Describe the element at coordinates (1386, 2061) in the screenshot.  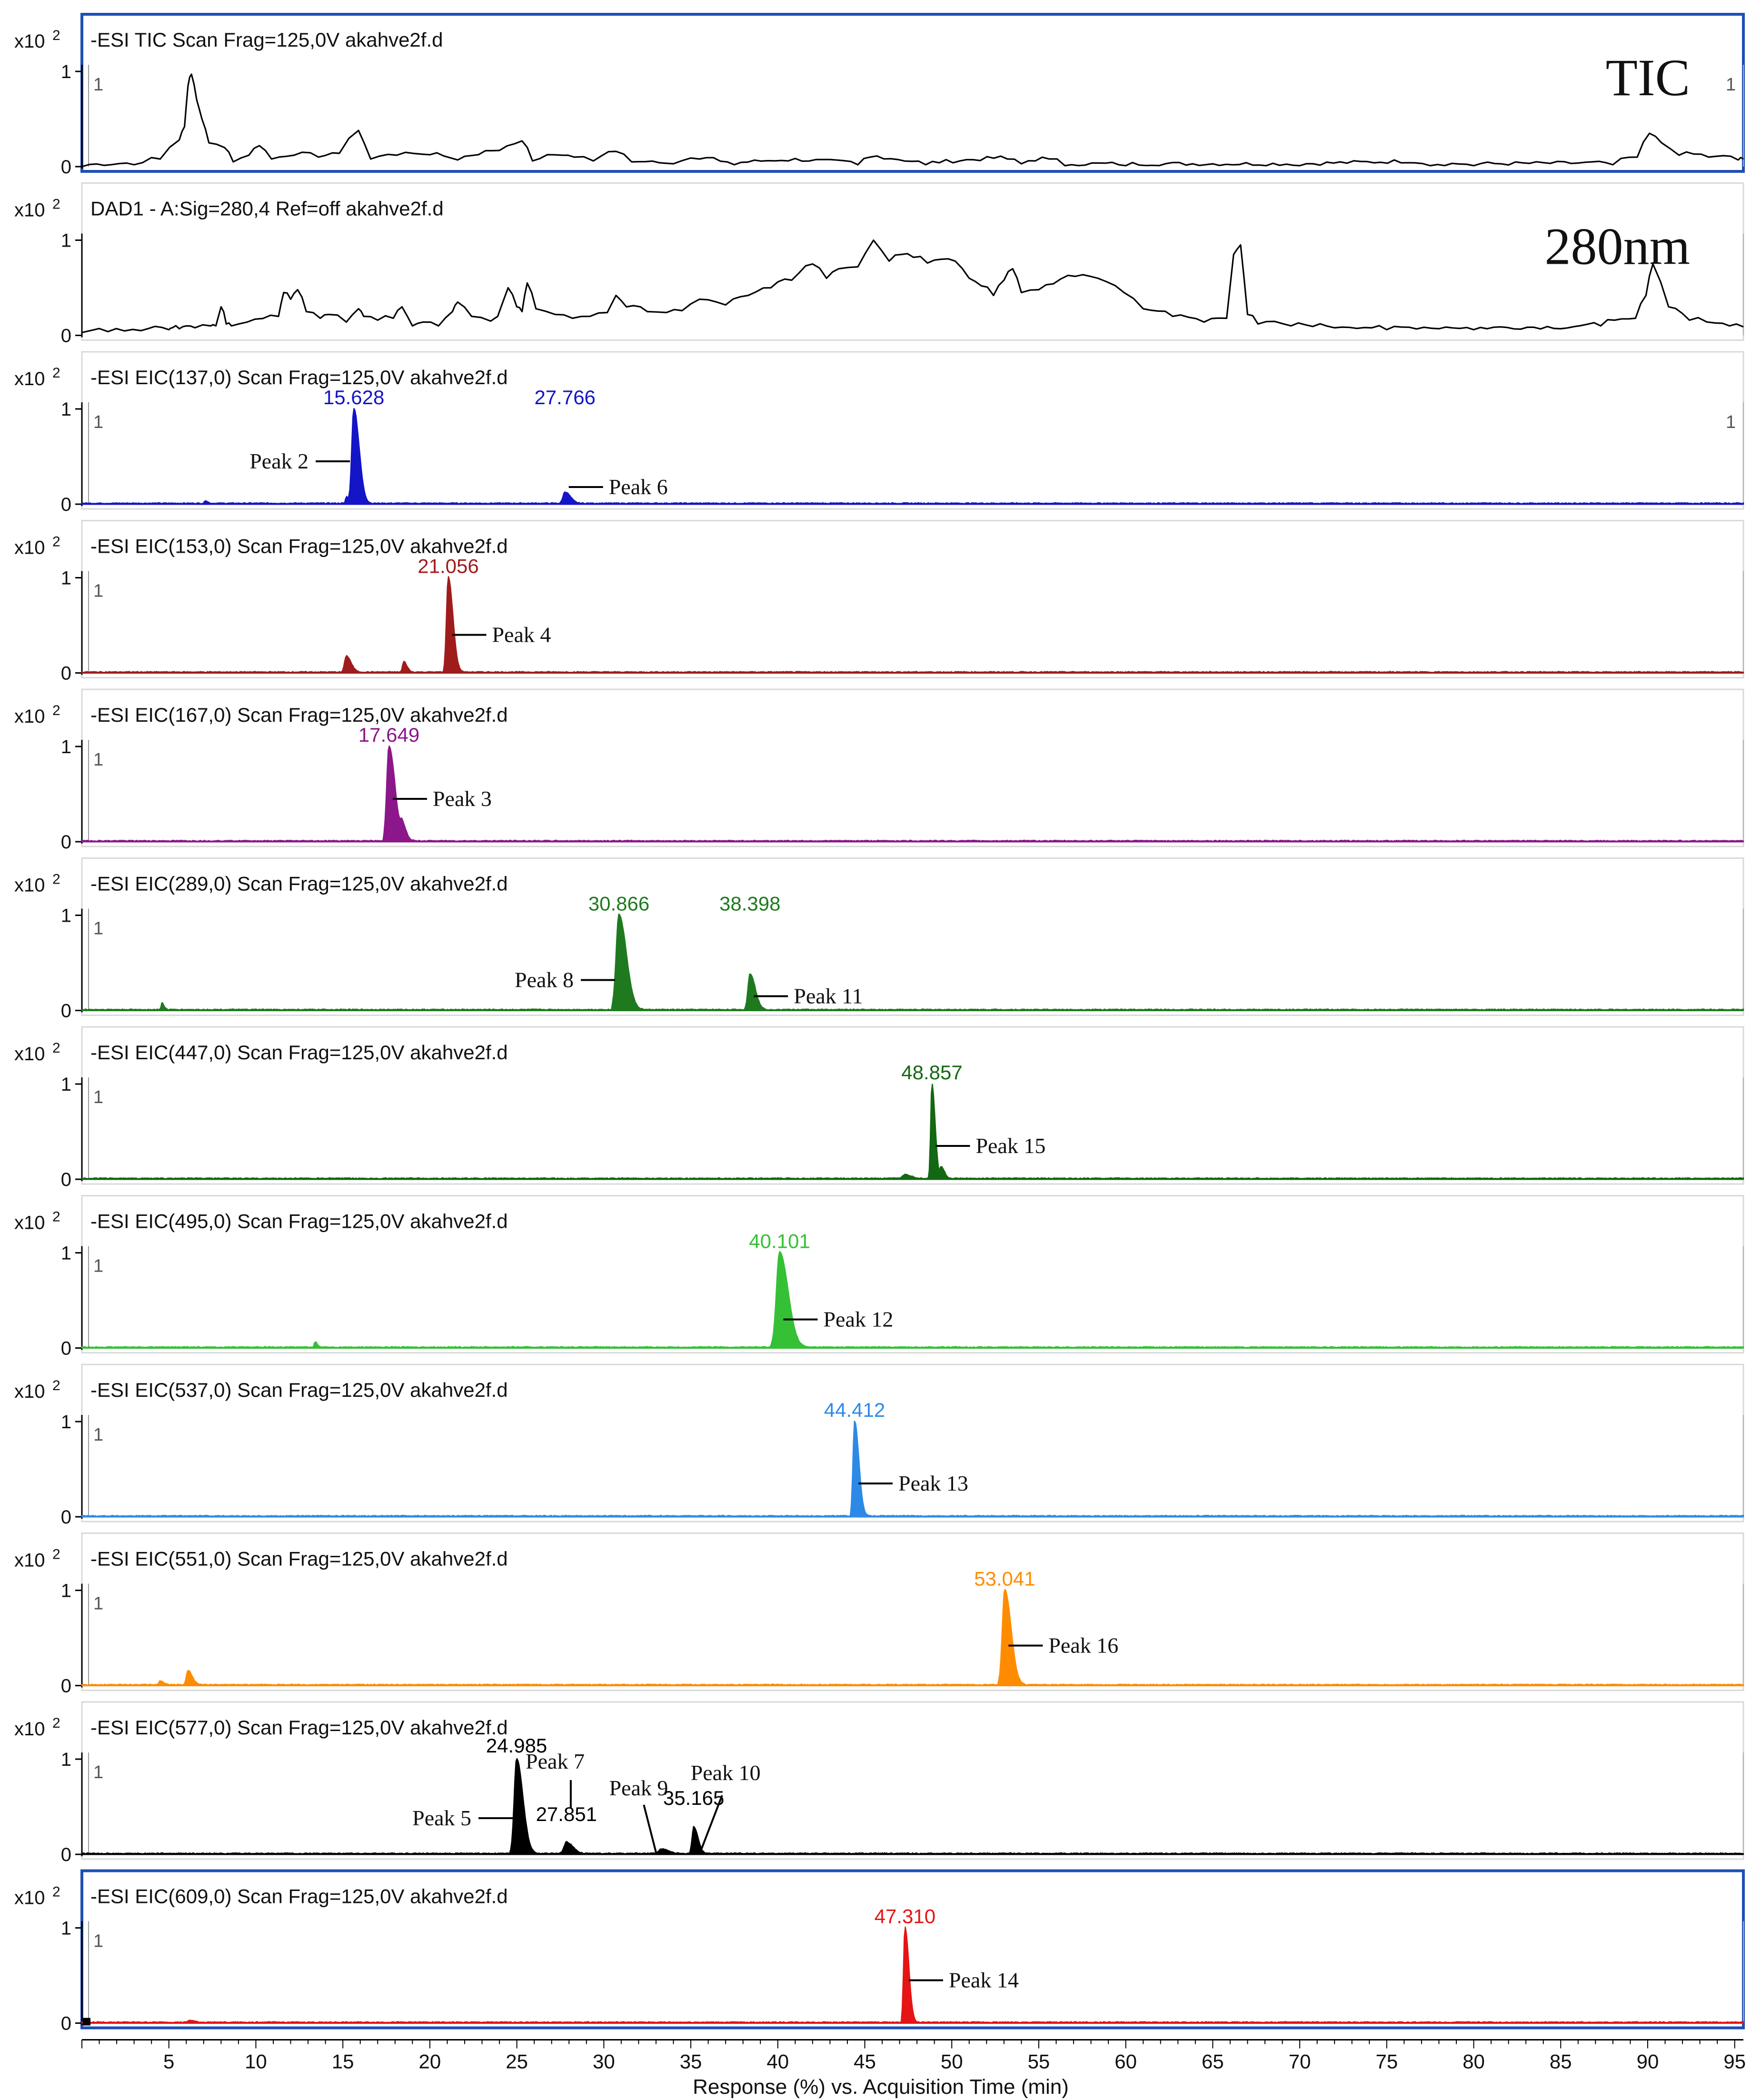
I see `x-tick-label: 75` at that location.